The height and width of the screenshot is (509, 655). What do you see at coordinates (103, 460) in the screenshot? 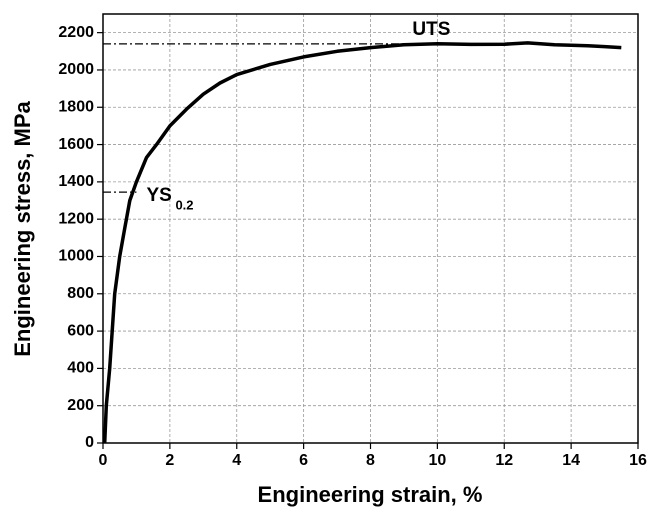
I see `x-tick-label: 0` at bounding box center [103, 460].